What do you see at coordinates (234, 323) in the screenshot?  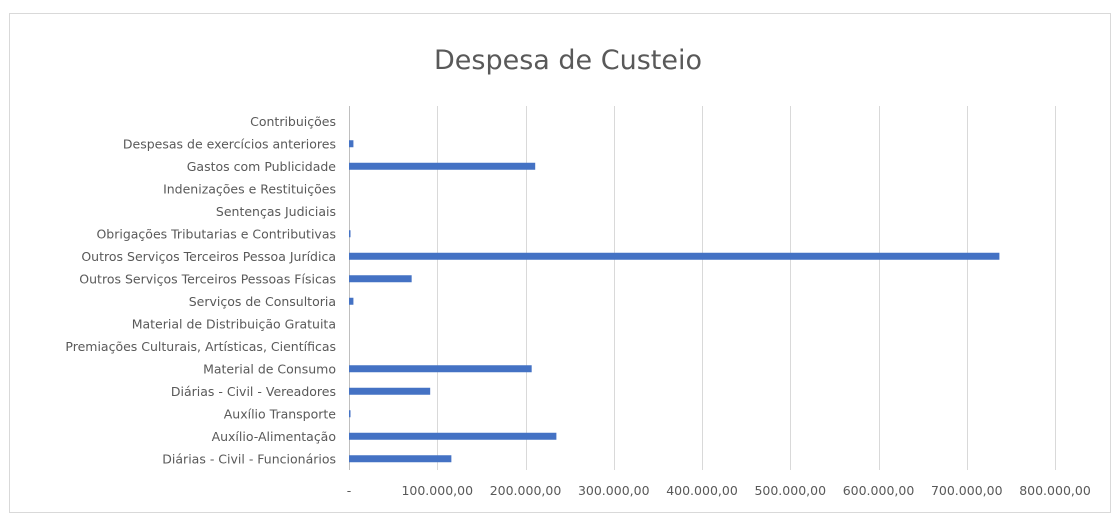 I see `category-label: Material de Distribuição Gratuita` at bounding box center [234, 323].